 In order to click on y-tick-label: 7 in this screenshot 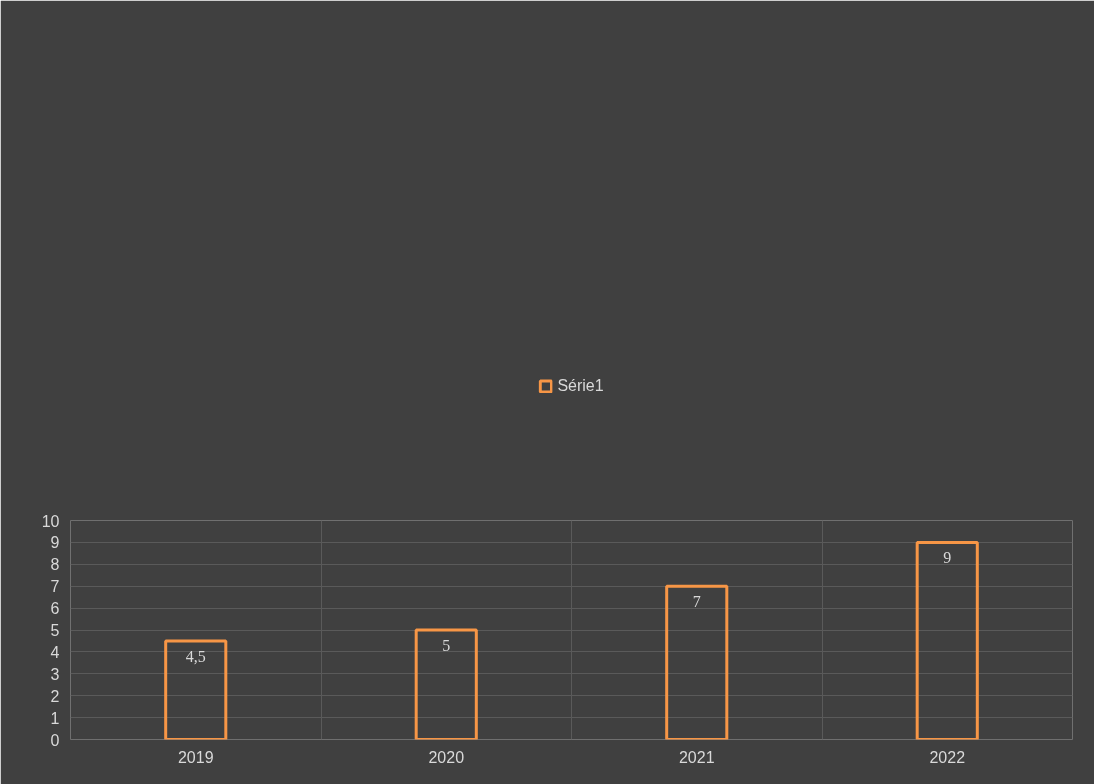, I will do `click(55, 587)`.